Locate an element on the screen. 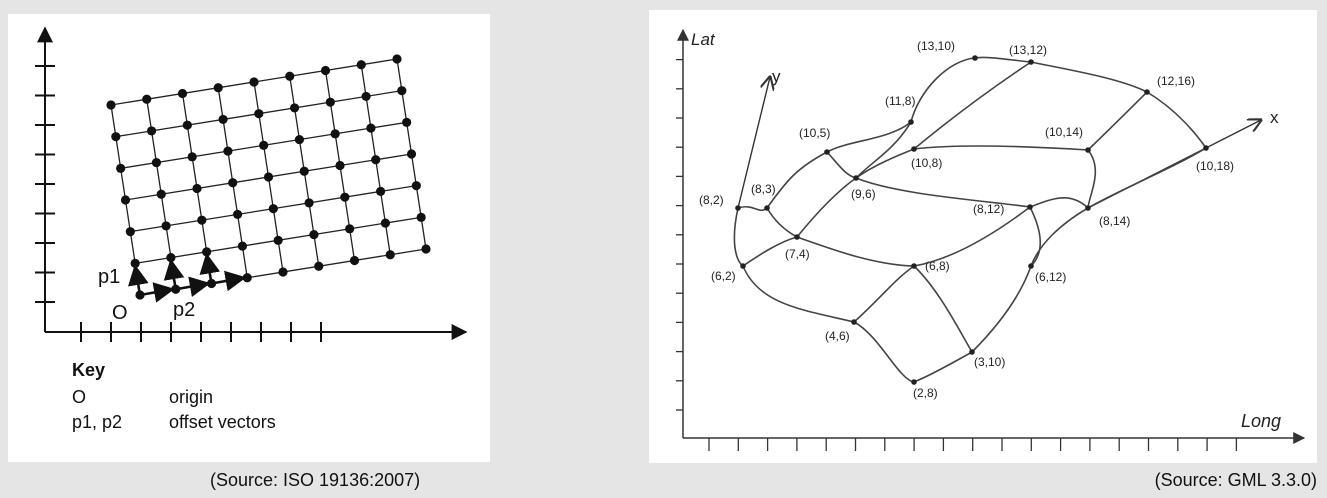 This screenshot has height=498, width=1327. grid-point-label: (8,12) is located at coordinates (988, 209).